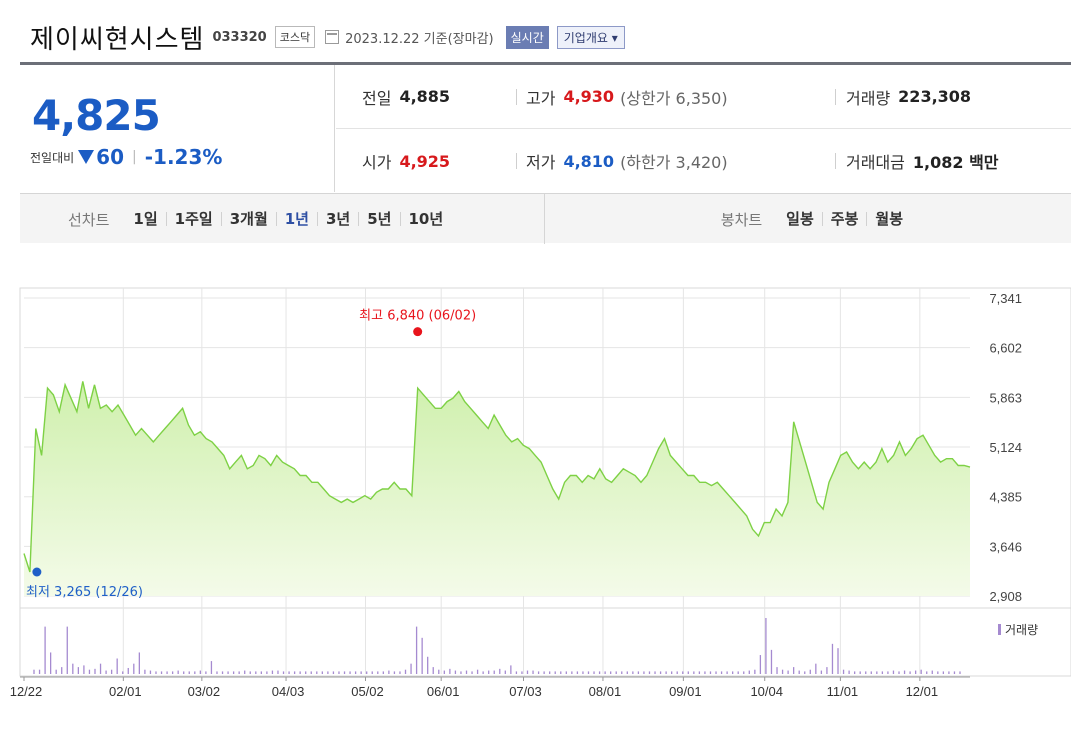 The image size is (1071, 735). I want to click on volume-legend-swatch, so click(999, 629).